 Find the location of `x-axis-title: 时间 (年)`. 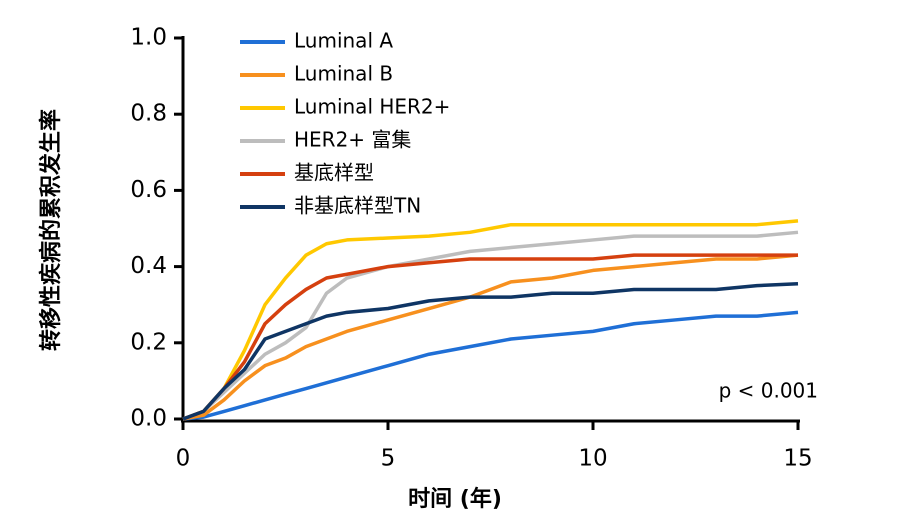

x-axis-title: 时间 (年) is located at coordinates (455, 499).